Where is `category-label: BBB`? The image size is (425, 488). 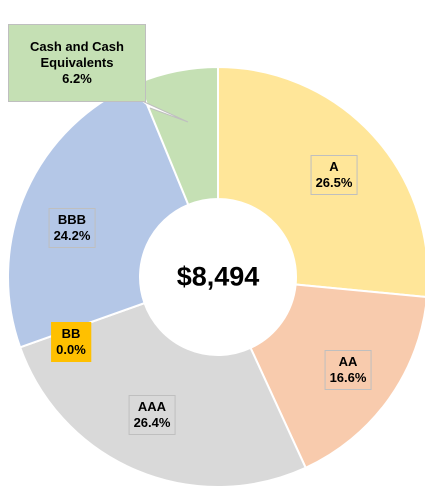 category-label: BBB is located at coordinates (72, 219).